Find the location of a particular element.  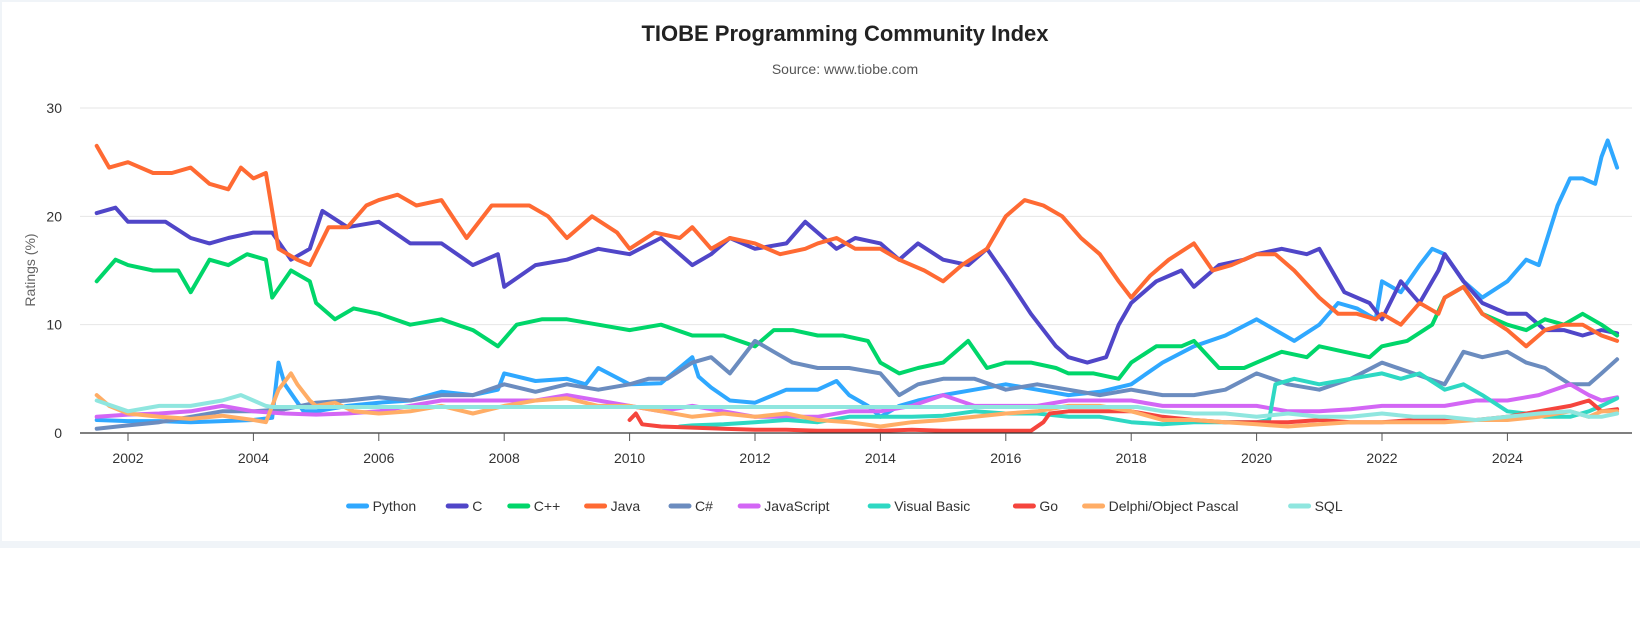

legend-label: C is located at coordinates (477, 506).